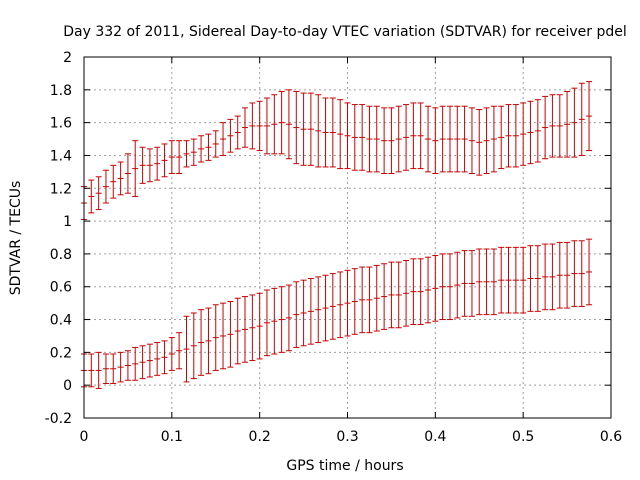  Describe the element at coordinates (61, 321) in the screenshot. I see `y-tick-label: 0.4` at that location.